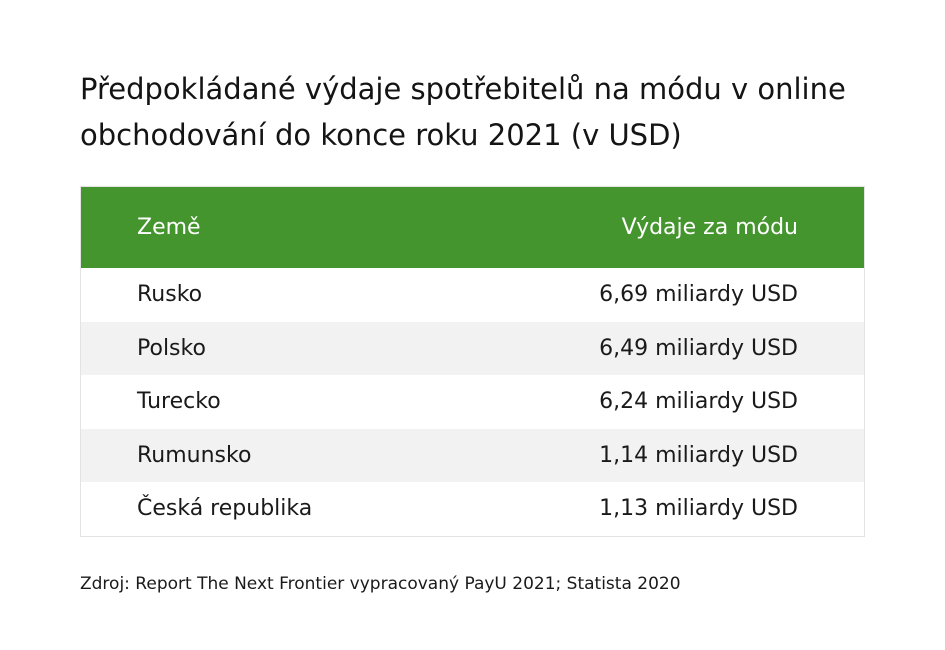 The height and width of the screenshot is (650, 945). What do you see at coordinates (698, 455) in the screenshot?
I see `cell-spending: 1,14 miliardy USD` at bounding box center [698, 455].